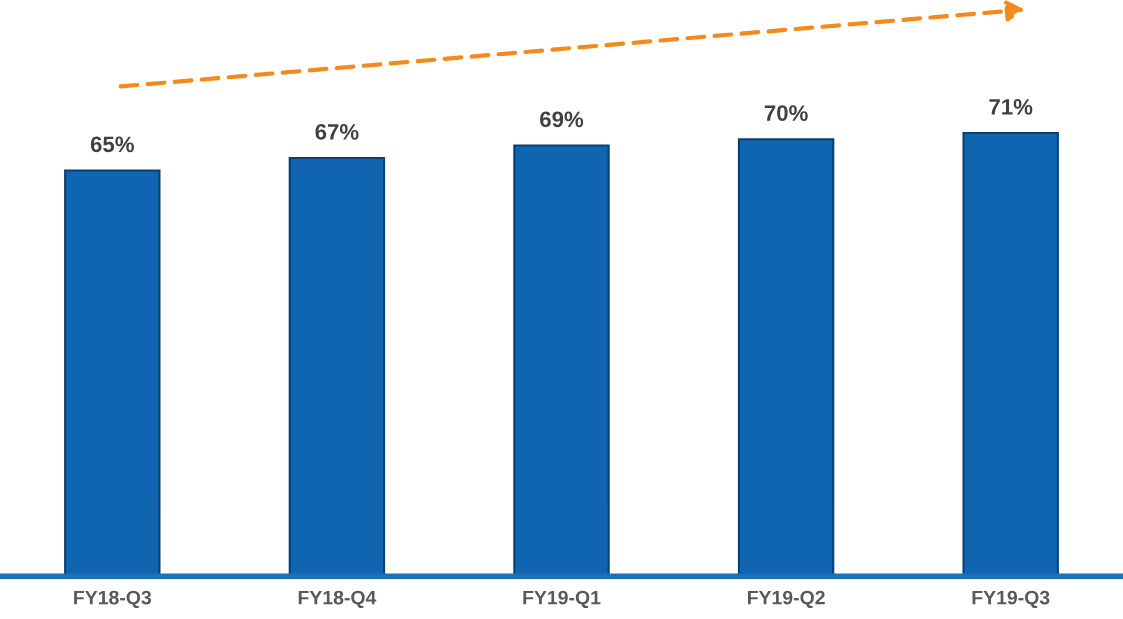  Describe the element at coordinates (337, 599) in the screenshot. I see `x-tick-label: FY18-Q4` at that location.